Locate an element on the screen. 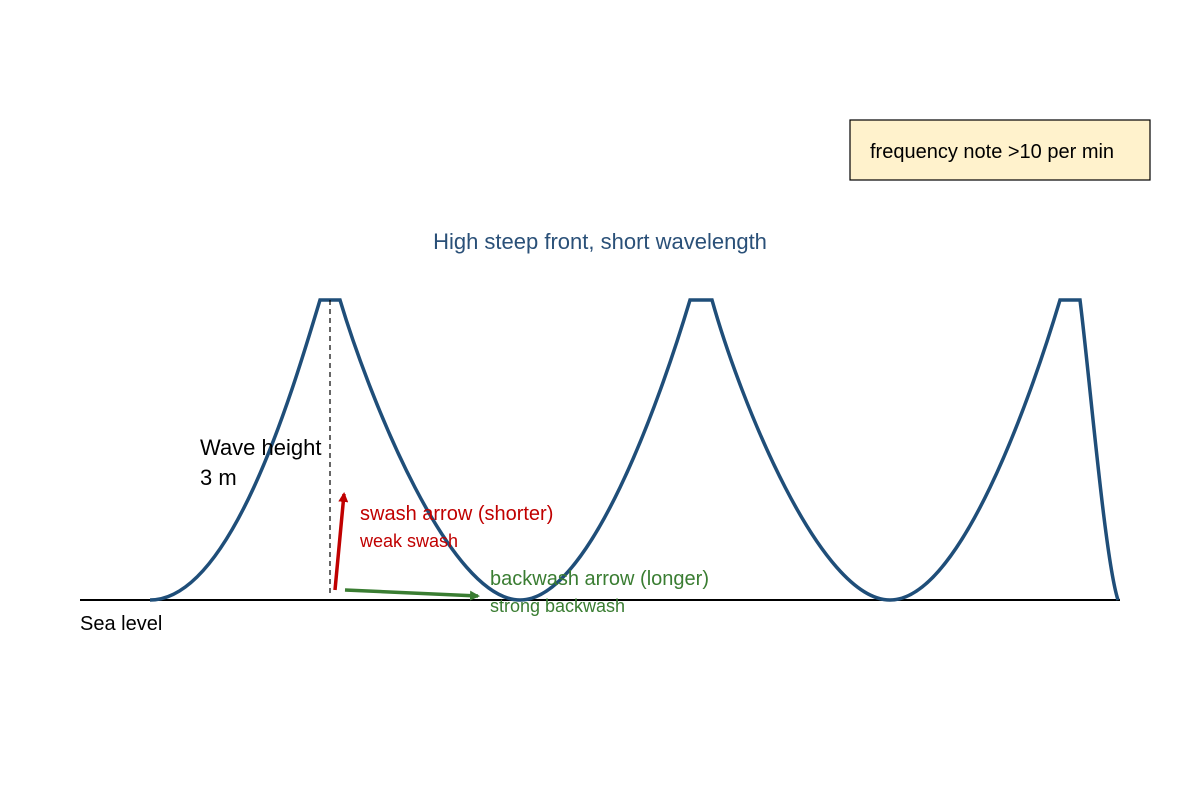 Image resolution: width=1200 pixels, height=800 pixels. note-text: frequency note >10 per min is located at coordinates (992, 152).